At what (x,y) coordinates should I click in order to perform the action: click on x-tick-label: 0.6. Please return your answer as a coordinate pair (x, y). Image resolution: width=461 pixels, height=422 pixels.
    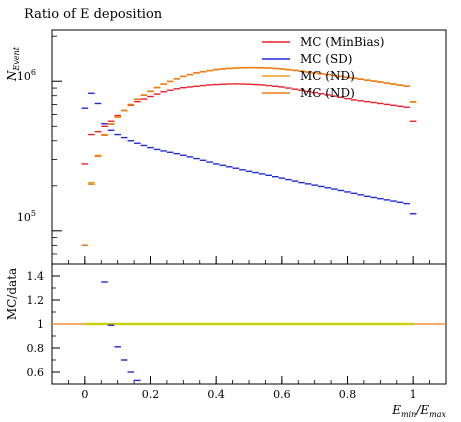
    Looking at the image, I should click on (282, 394).